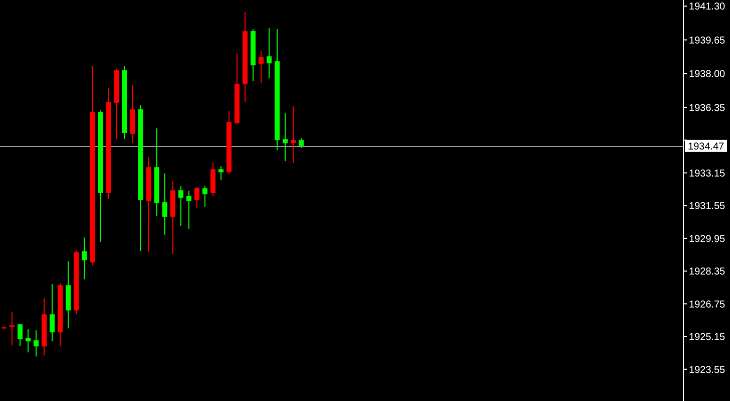  I want to click on ref-line-label: 1934.47, so click(706, 146).